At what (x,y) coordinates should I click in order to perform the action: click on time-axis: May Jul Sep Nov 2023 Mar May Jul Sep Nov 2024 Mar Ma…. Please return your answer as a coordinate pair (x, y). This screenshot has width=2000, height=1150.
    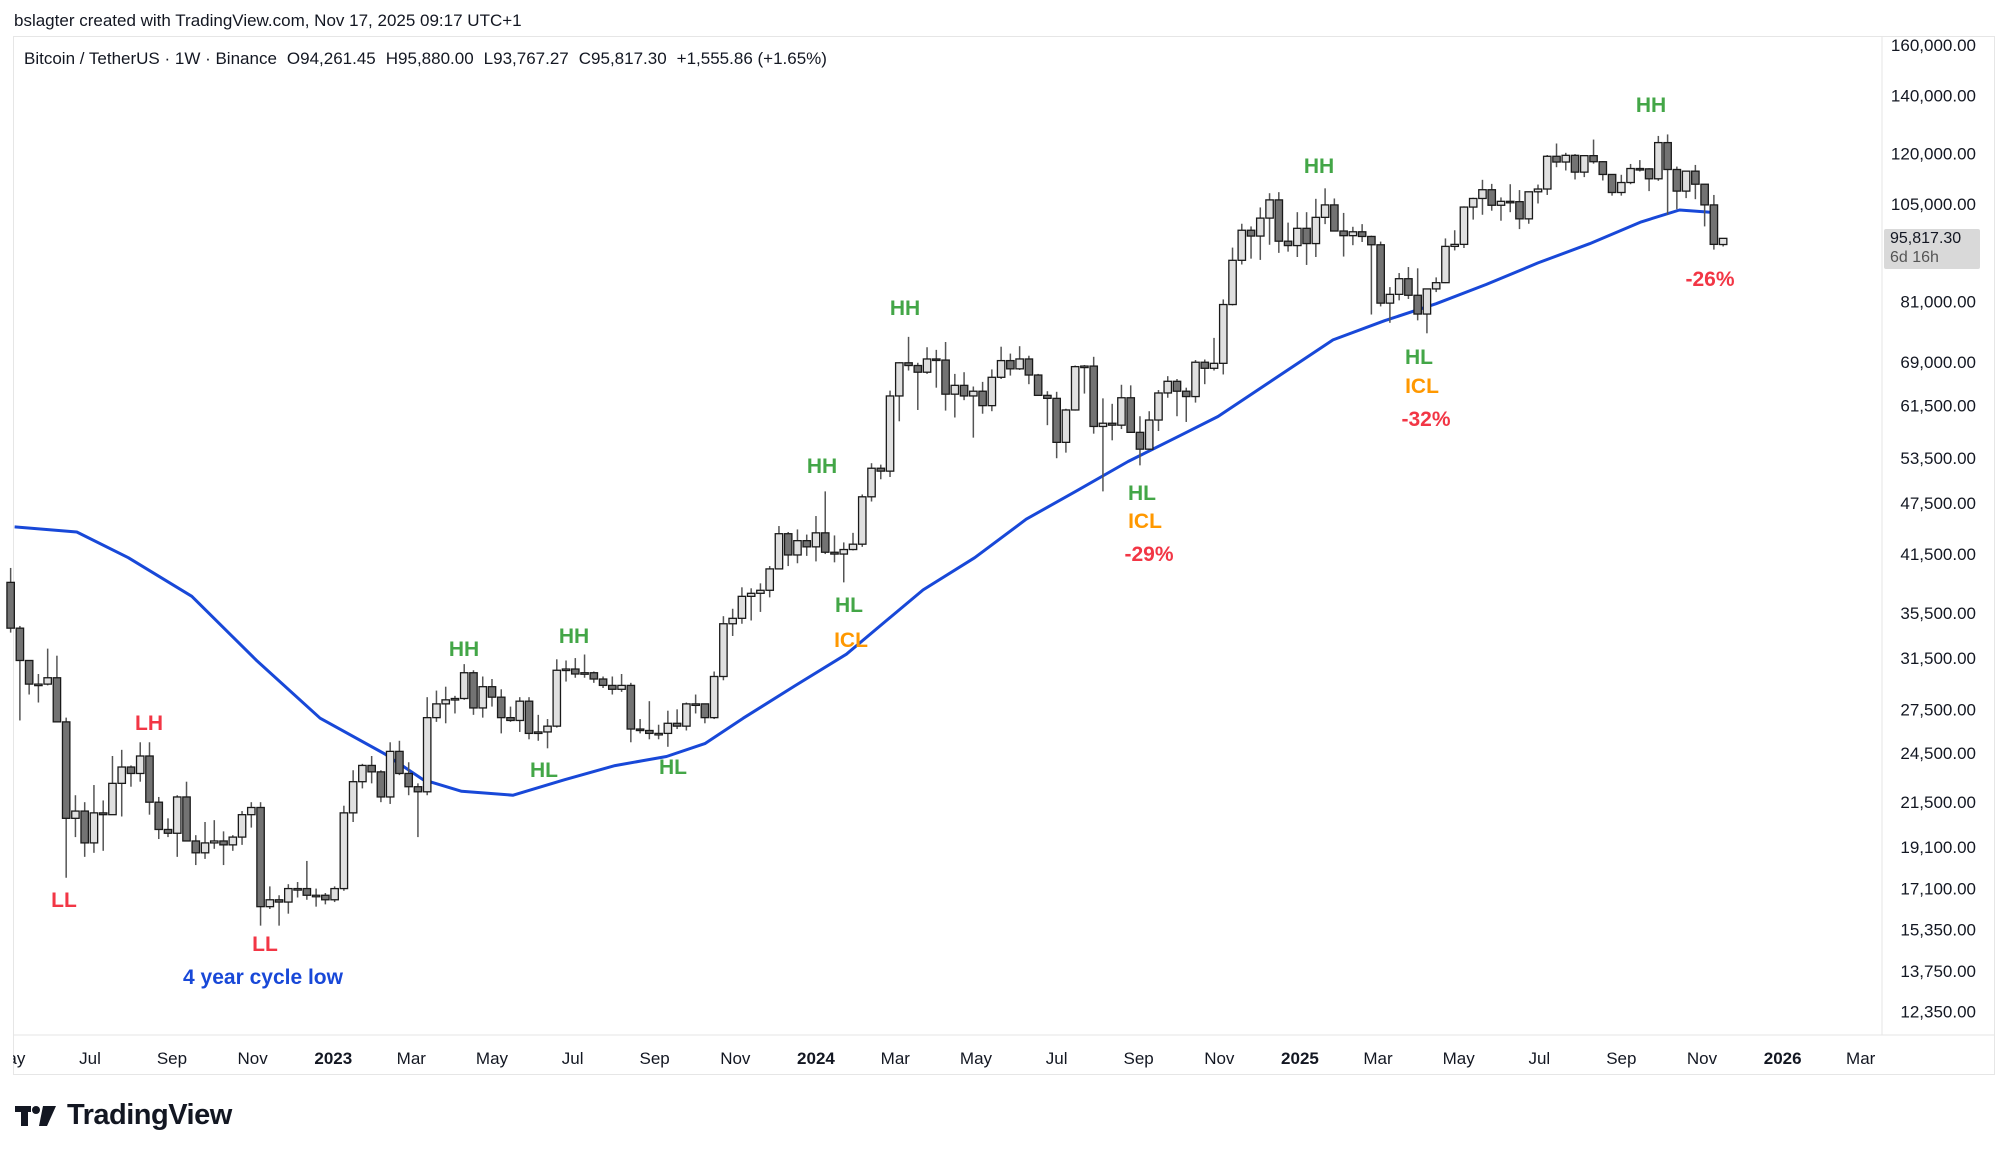
    Looking at the image, I should click on (938, 1057).